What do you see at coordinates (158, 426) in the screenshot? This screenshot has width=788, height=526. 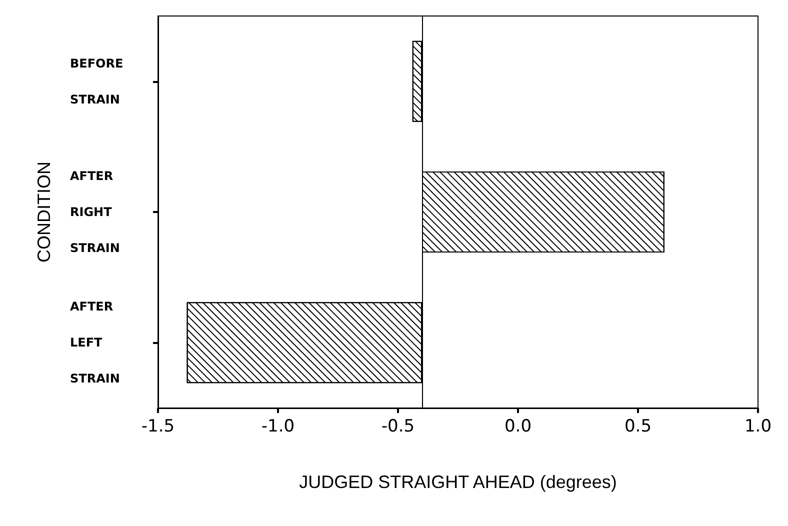 I see `x-tick-label: -1.5` at bounding box center [158, 426].